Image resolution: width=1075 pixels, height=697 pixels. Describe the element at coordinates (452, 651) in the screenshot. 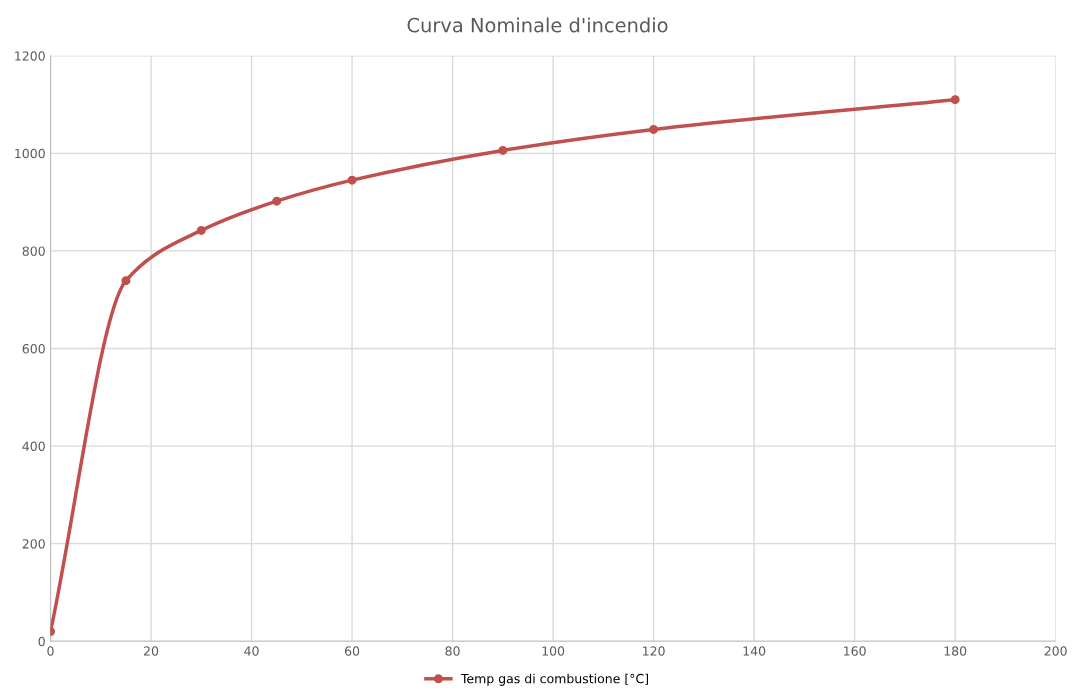

I see `x-tick-label: 80` at that location.